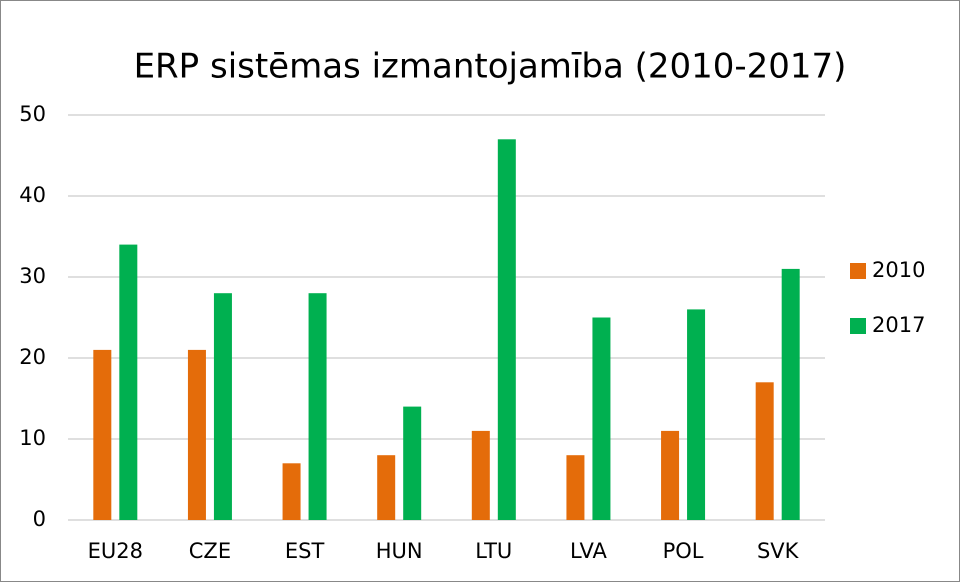  Describe the element at coordinates (305, 551) in the screenshot. I see `x-tick-label: EST` at that location.